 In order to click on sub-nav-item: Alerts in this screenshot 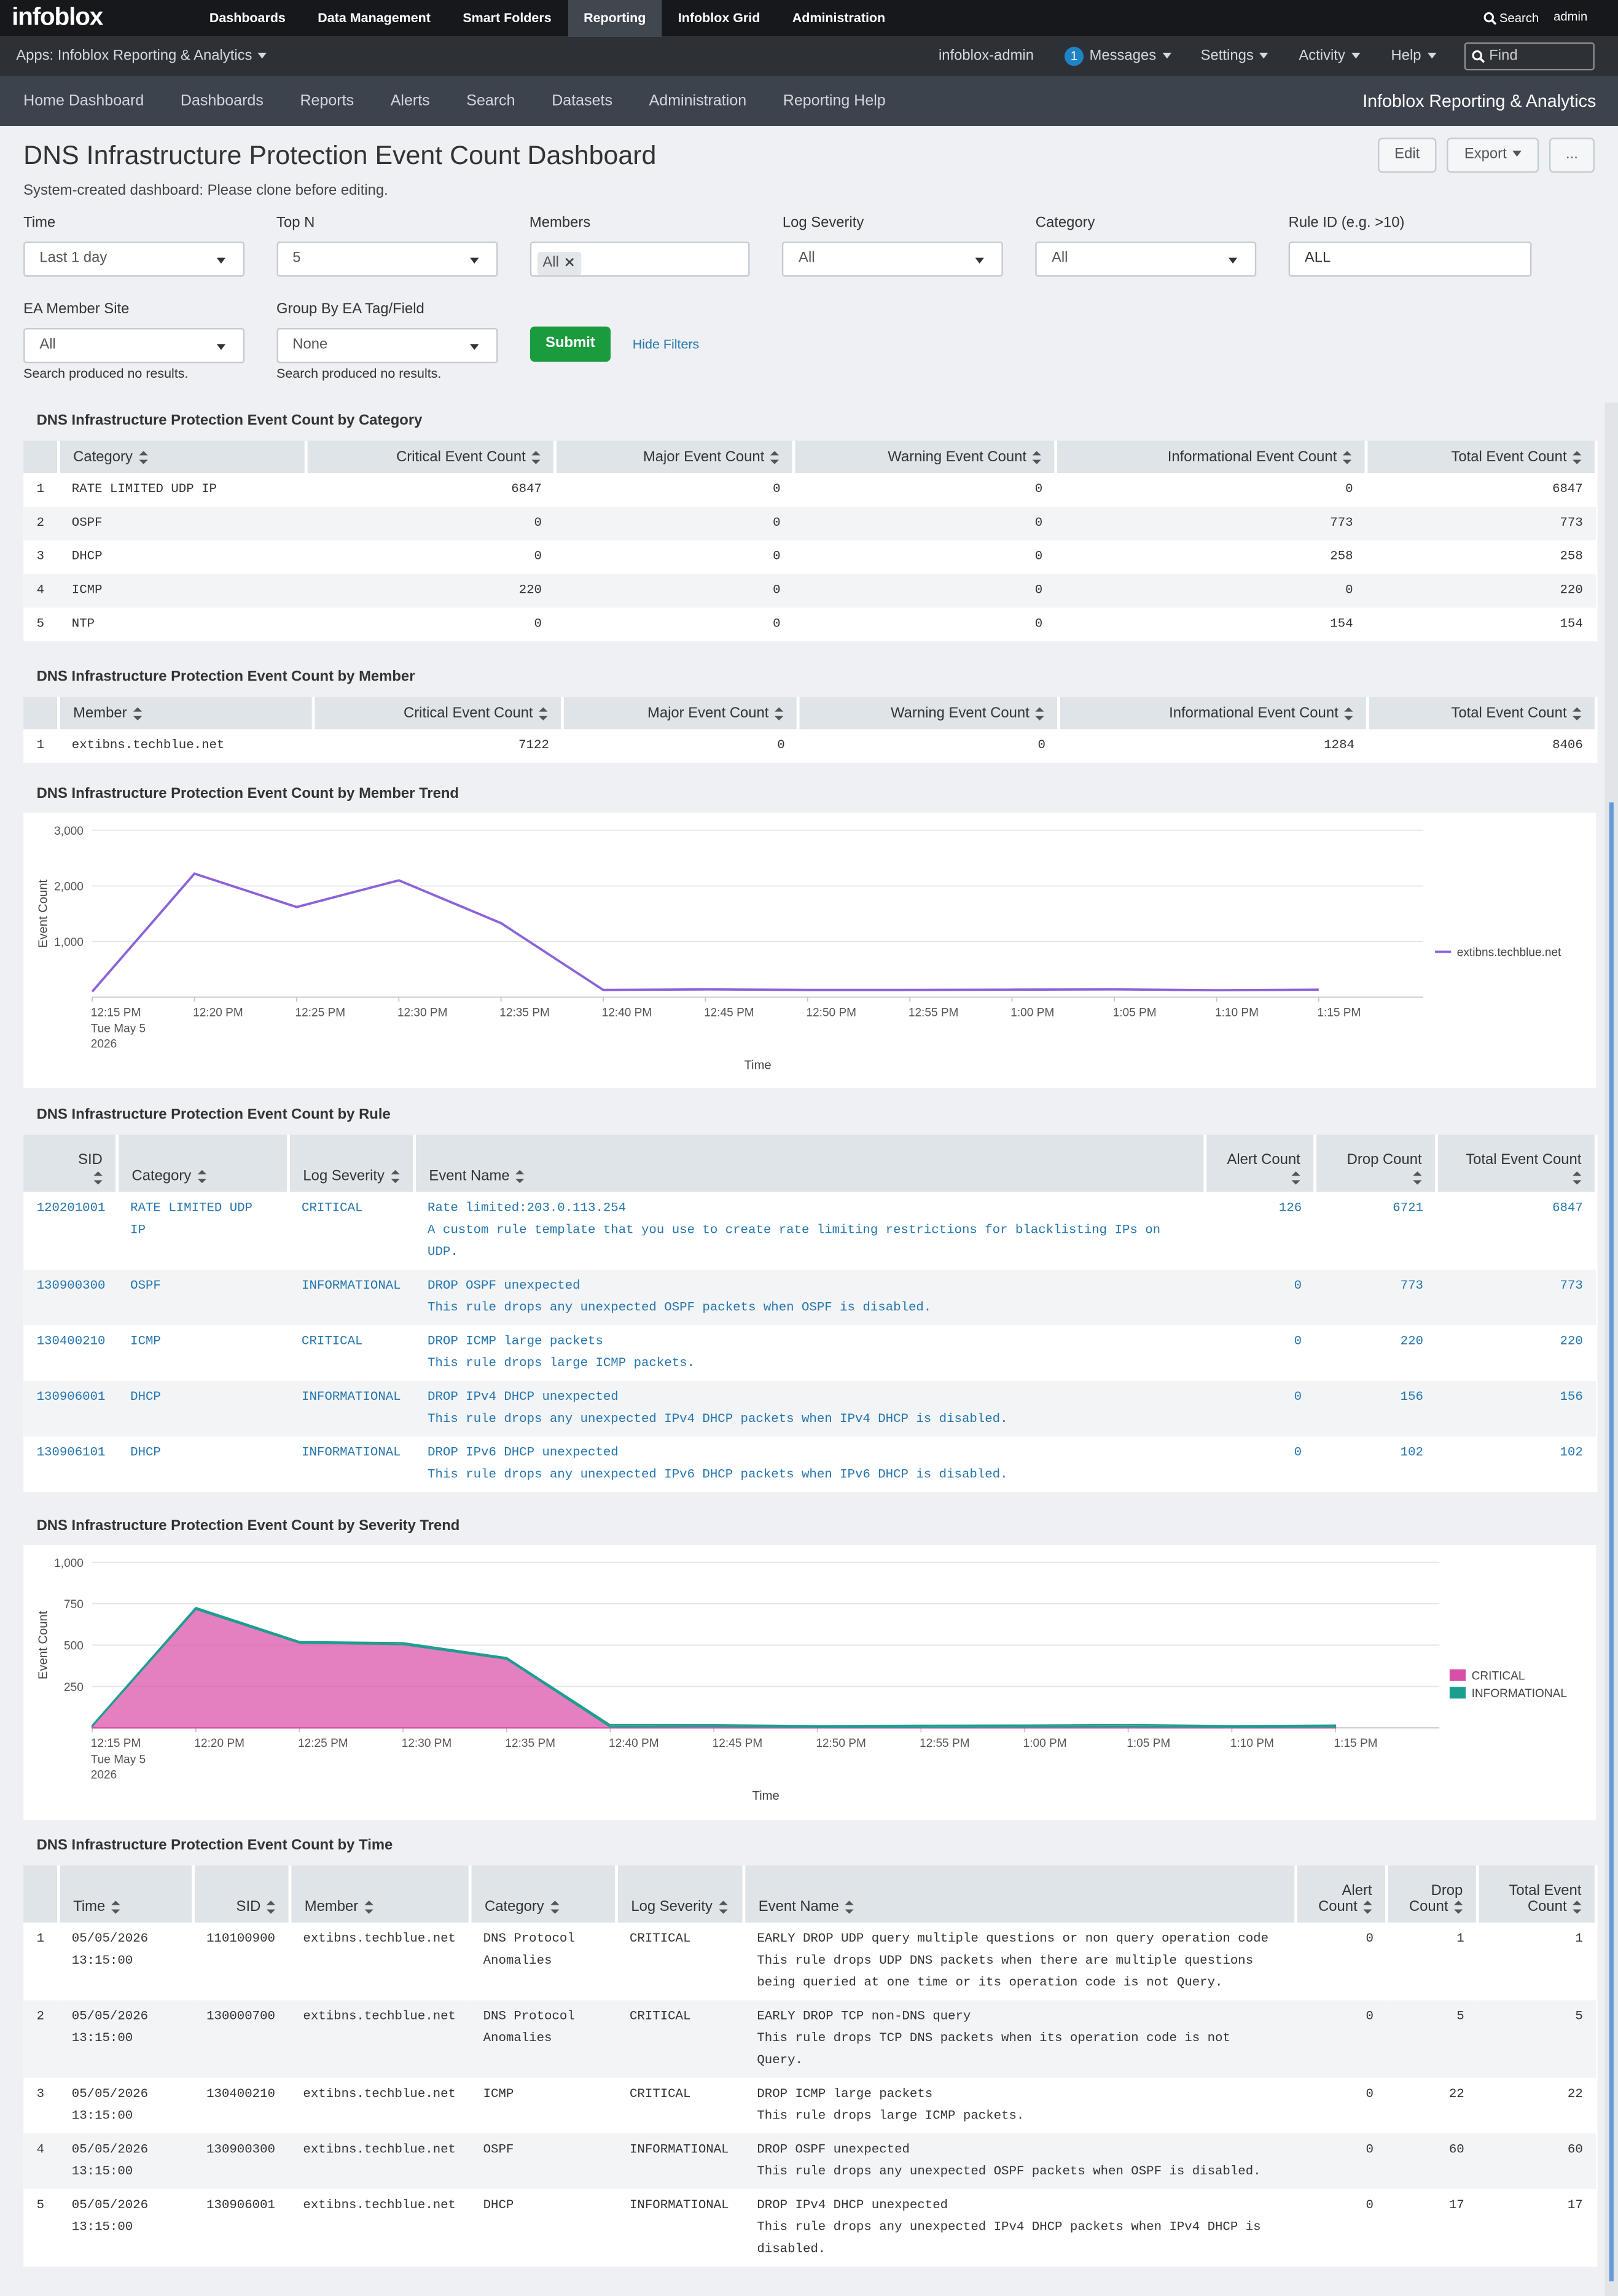, I will do `click(410, 101)`.